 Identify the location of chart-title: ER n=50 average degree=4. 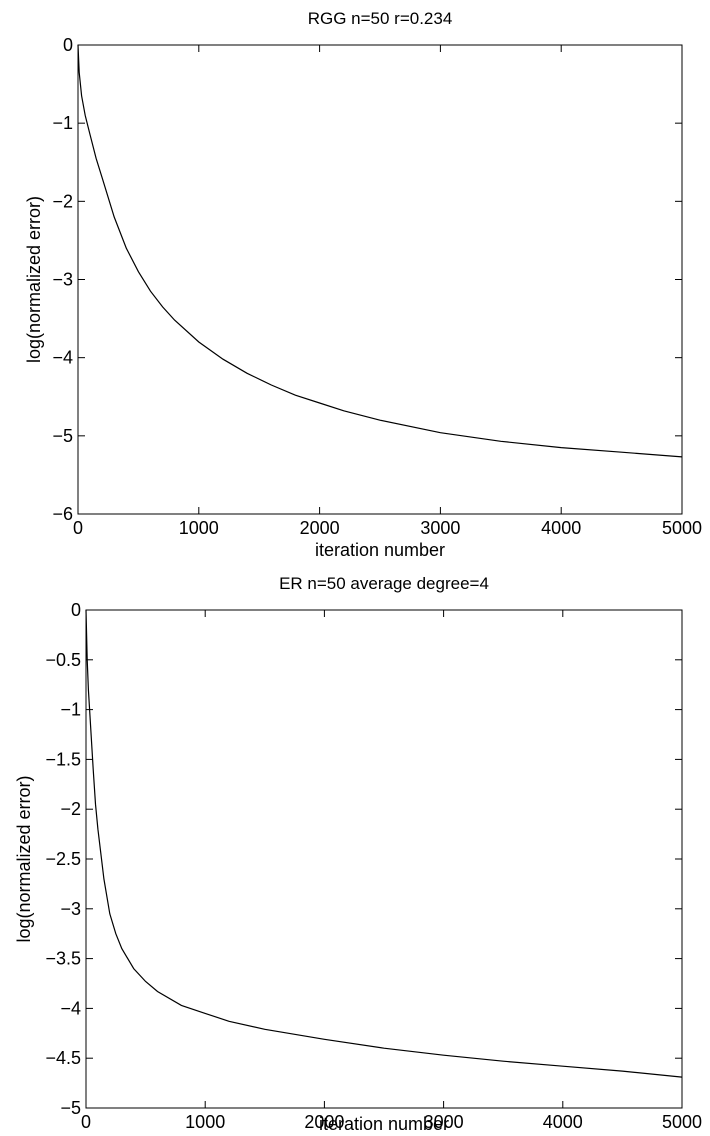
(384, 583).